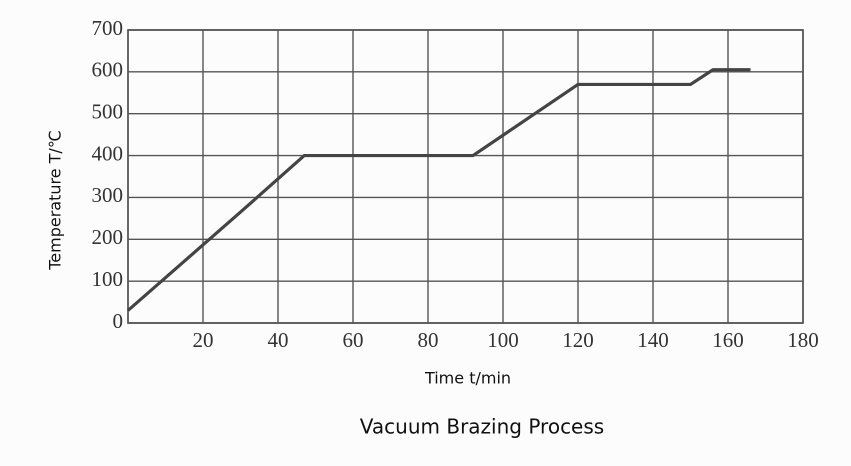 Image resolution: width=851 pixels, height=466 pixels. Describe the element at coordinates (108, 28) in the screenshot. I see `y-tick-label: 700` at that location.